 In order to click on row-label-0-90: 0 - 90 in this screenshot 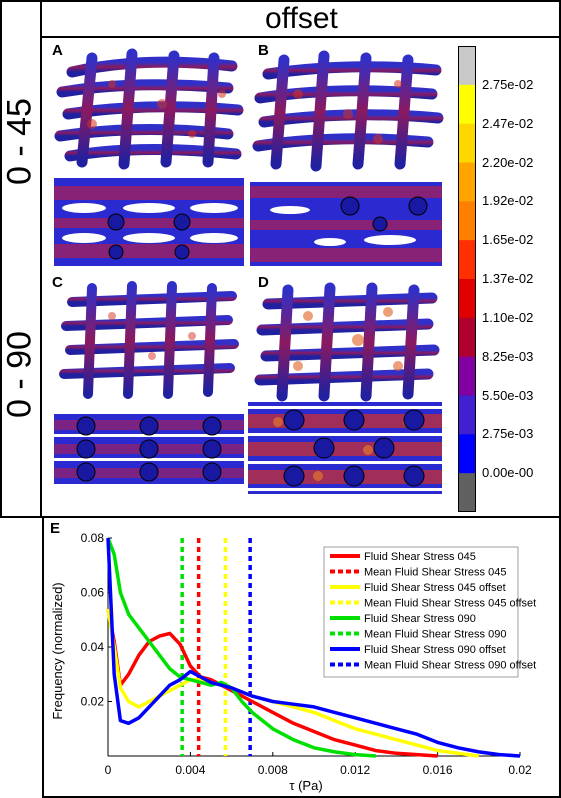, I will do `click(19, 374)`.